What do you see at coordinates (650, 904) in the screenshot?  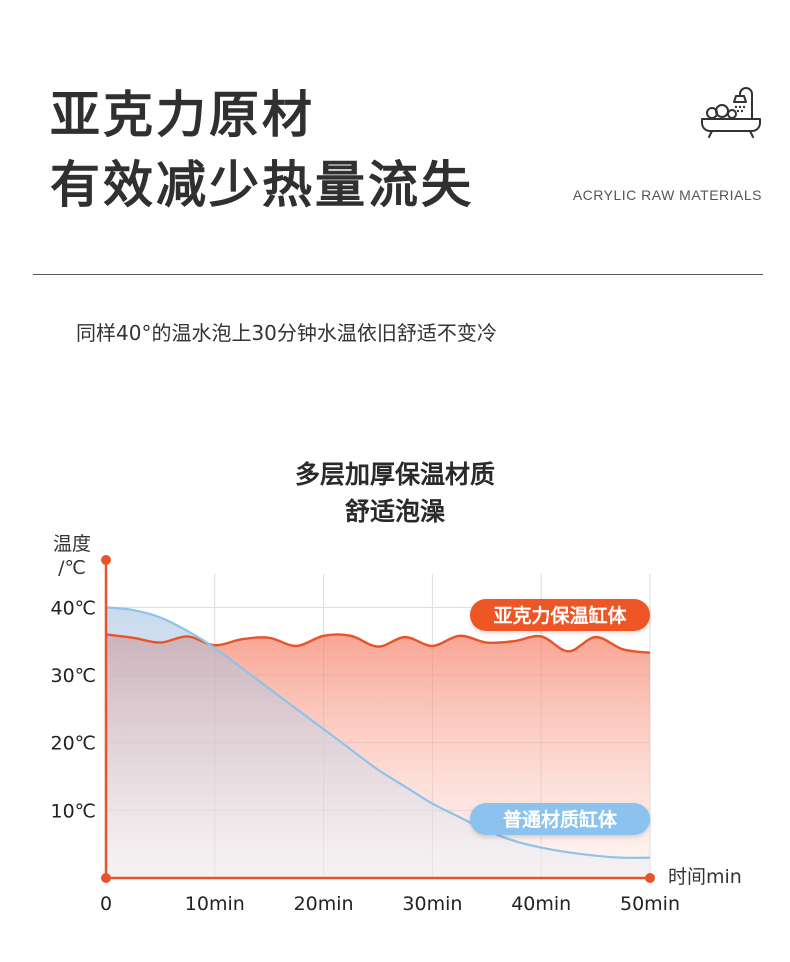 I see `x-tick-label: 50min` at bounding box center [650, 904].